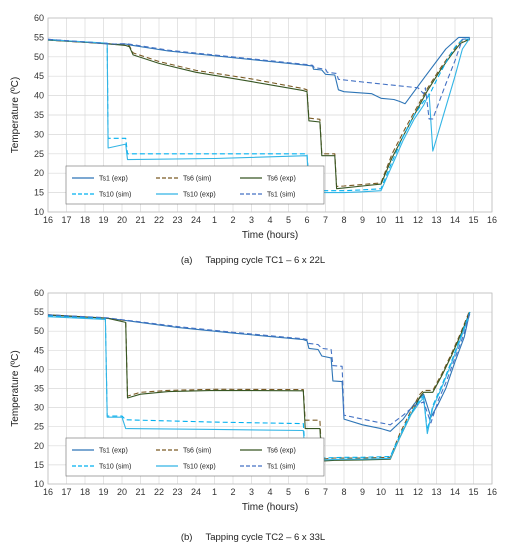  Describe the element at coordinates (39, 96) in the screenshot. I see `chart0-y-tick-label: 40` at that location.